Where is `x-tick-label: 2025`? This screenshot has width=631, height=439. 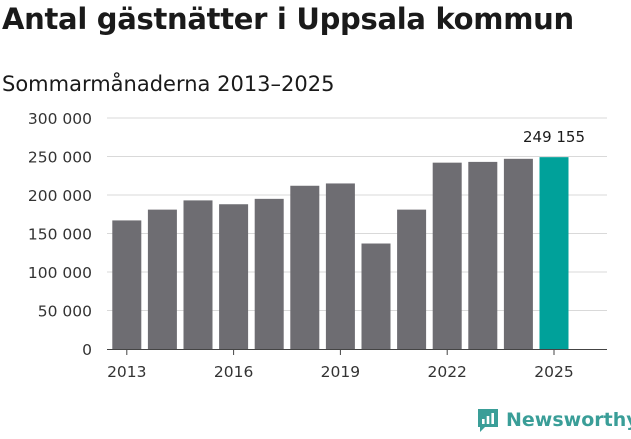 x-tick-label: 2025 is located at coordinates (553, 372).